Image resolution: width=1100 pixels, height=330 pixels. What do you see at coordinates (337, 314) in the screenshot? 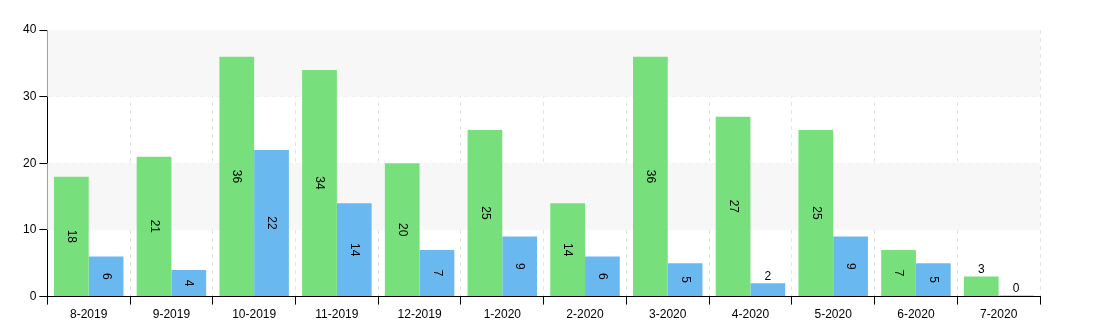
I see `x-tick-label: 11-2019` at bounding box center [337, 314].